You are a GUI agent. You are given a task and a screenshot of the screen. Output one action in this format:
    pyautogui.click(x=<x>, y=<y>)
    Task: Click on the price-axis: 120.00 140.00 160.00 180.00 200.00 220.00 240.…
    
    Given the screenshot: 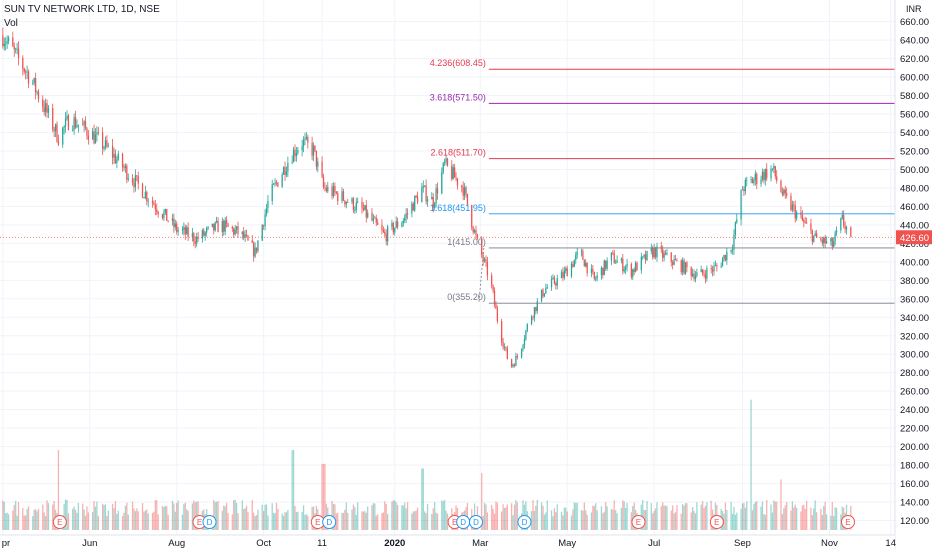 What is the action you would take?
    pyautogui.click(x=913, y=275)
    